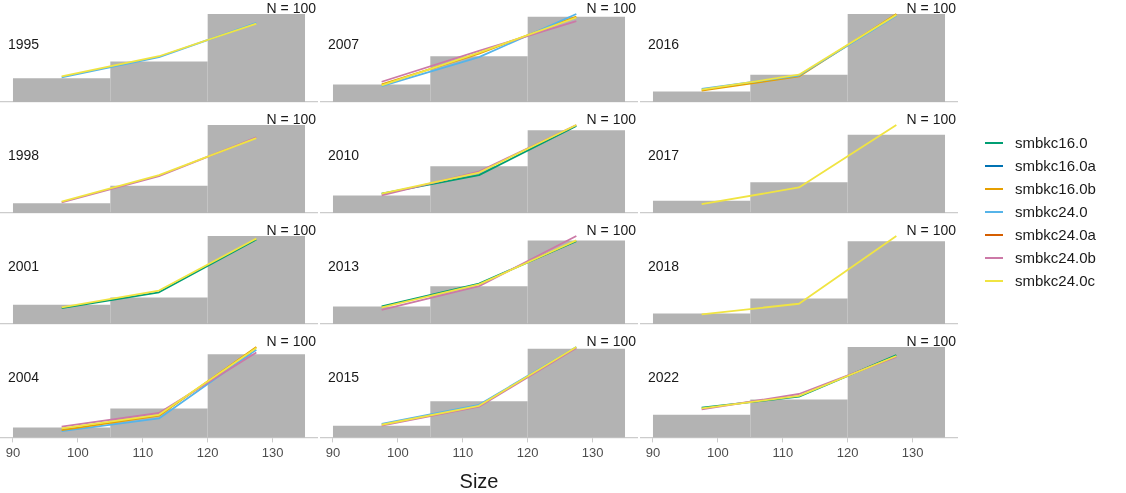  What do you see at coordinates (664, 43) in the screenshot?
I see `text: 2016` at bounding box center [664, 43].